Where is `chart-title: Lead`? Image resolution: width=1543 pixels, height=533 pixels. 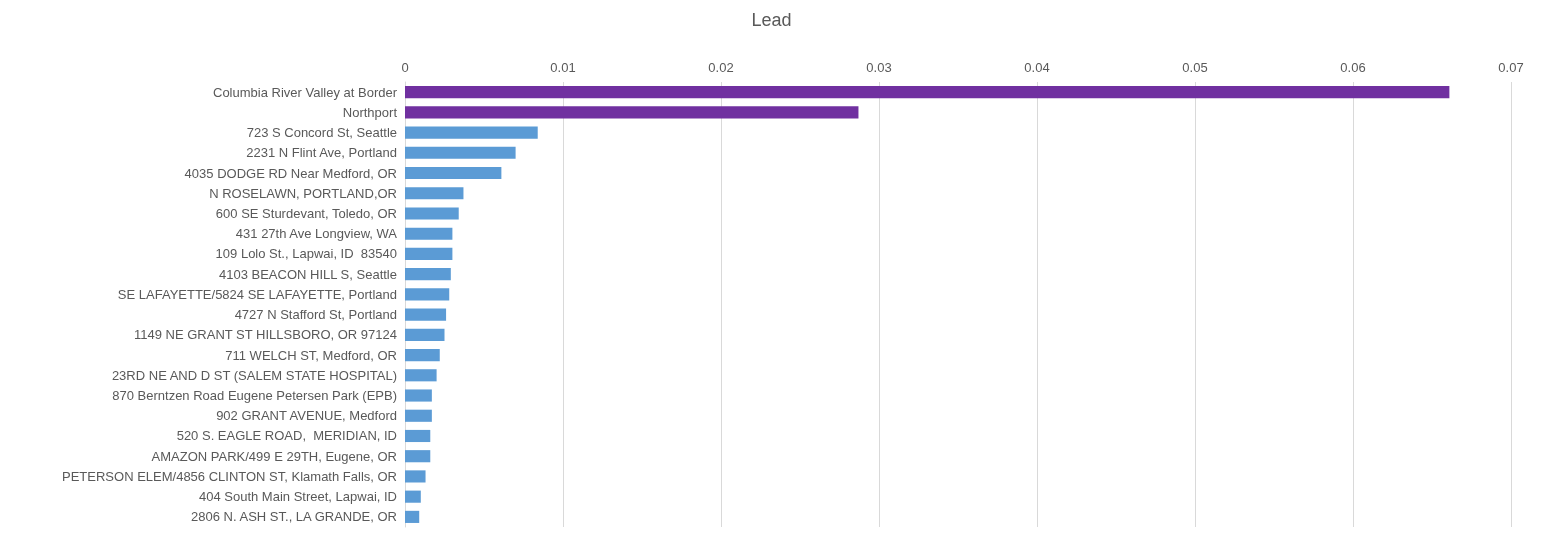
chart-title: Lead is located at coordinates (771, 20).